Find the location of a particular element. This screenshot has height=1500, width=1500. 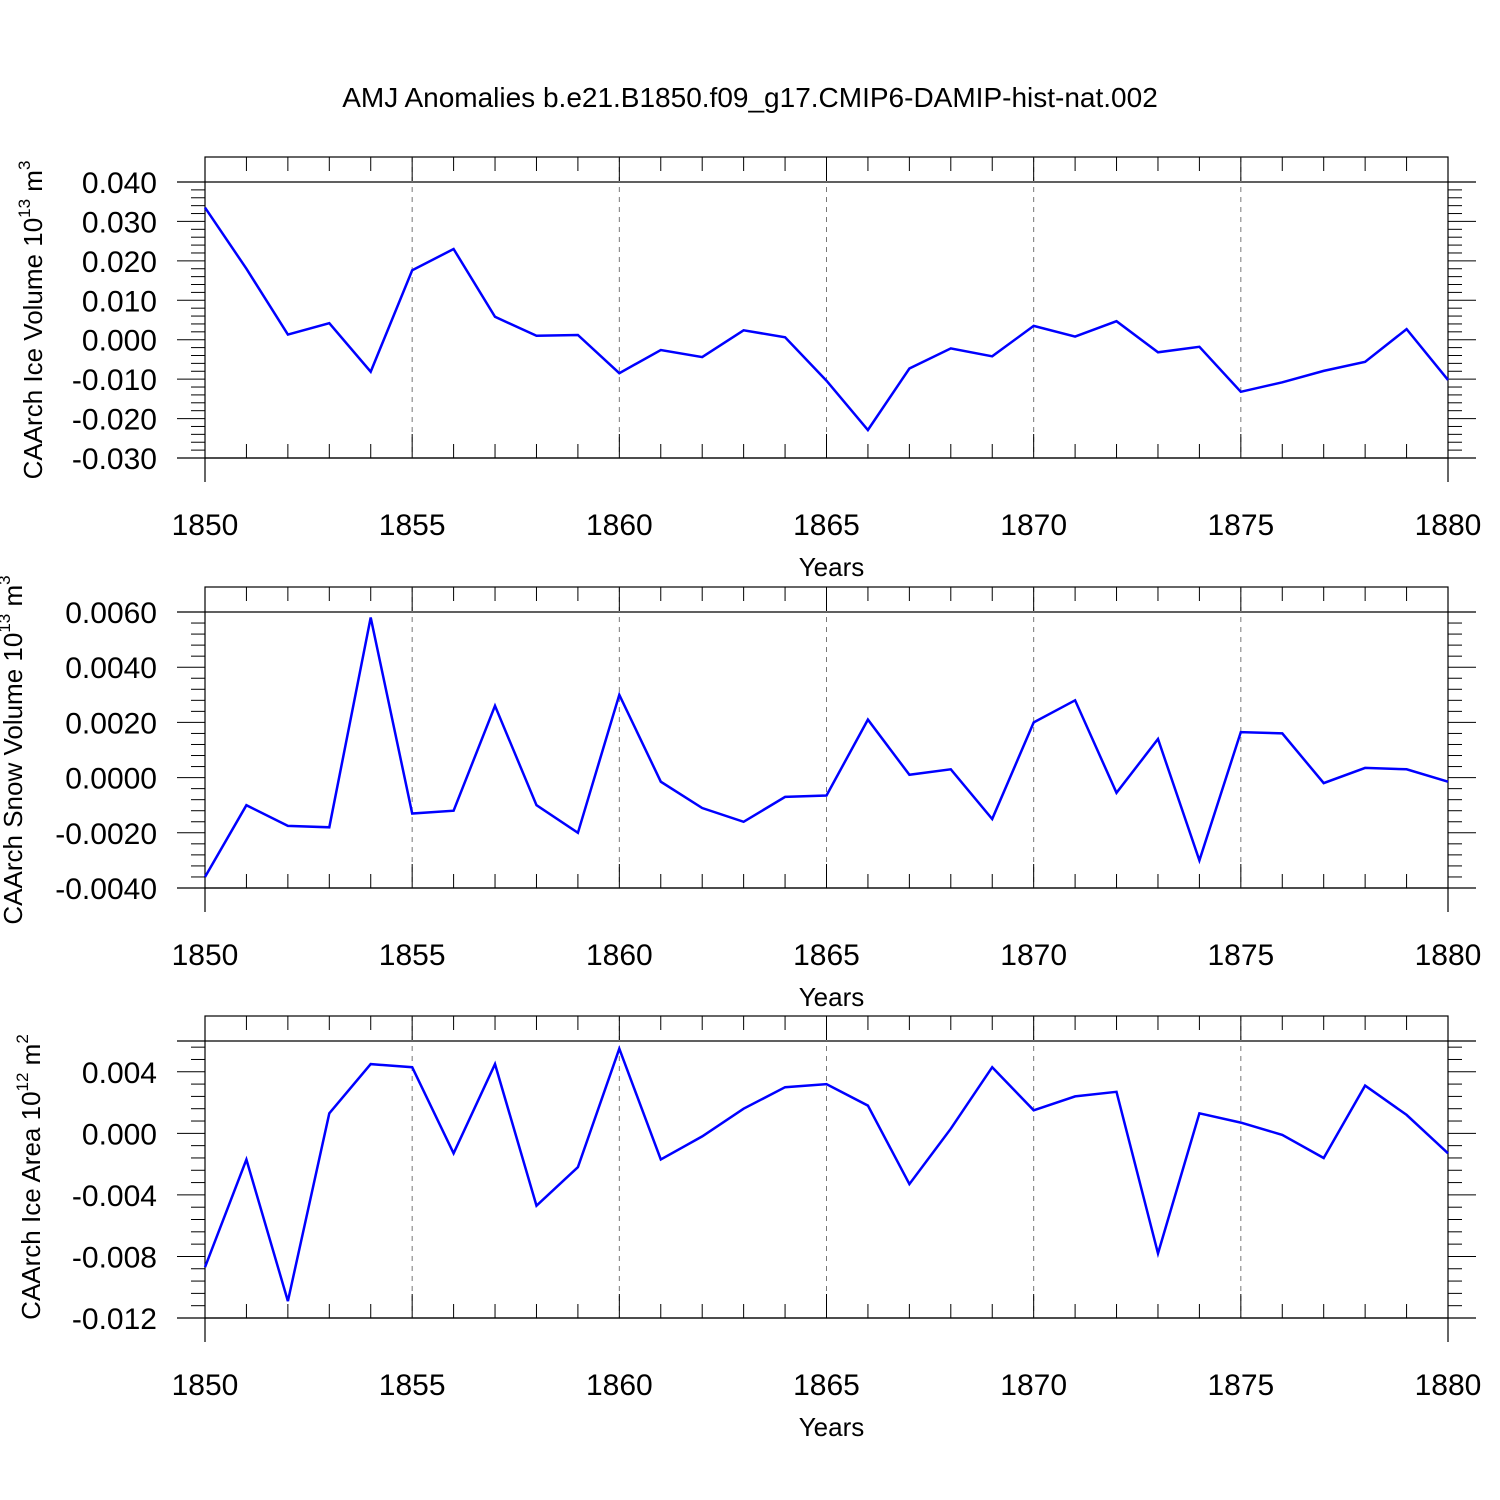

y-tick-label: 0.0060 is located at coordinates (111, 613).